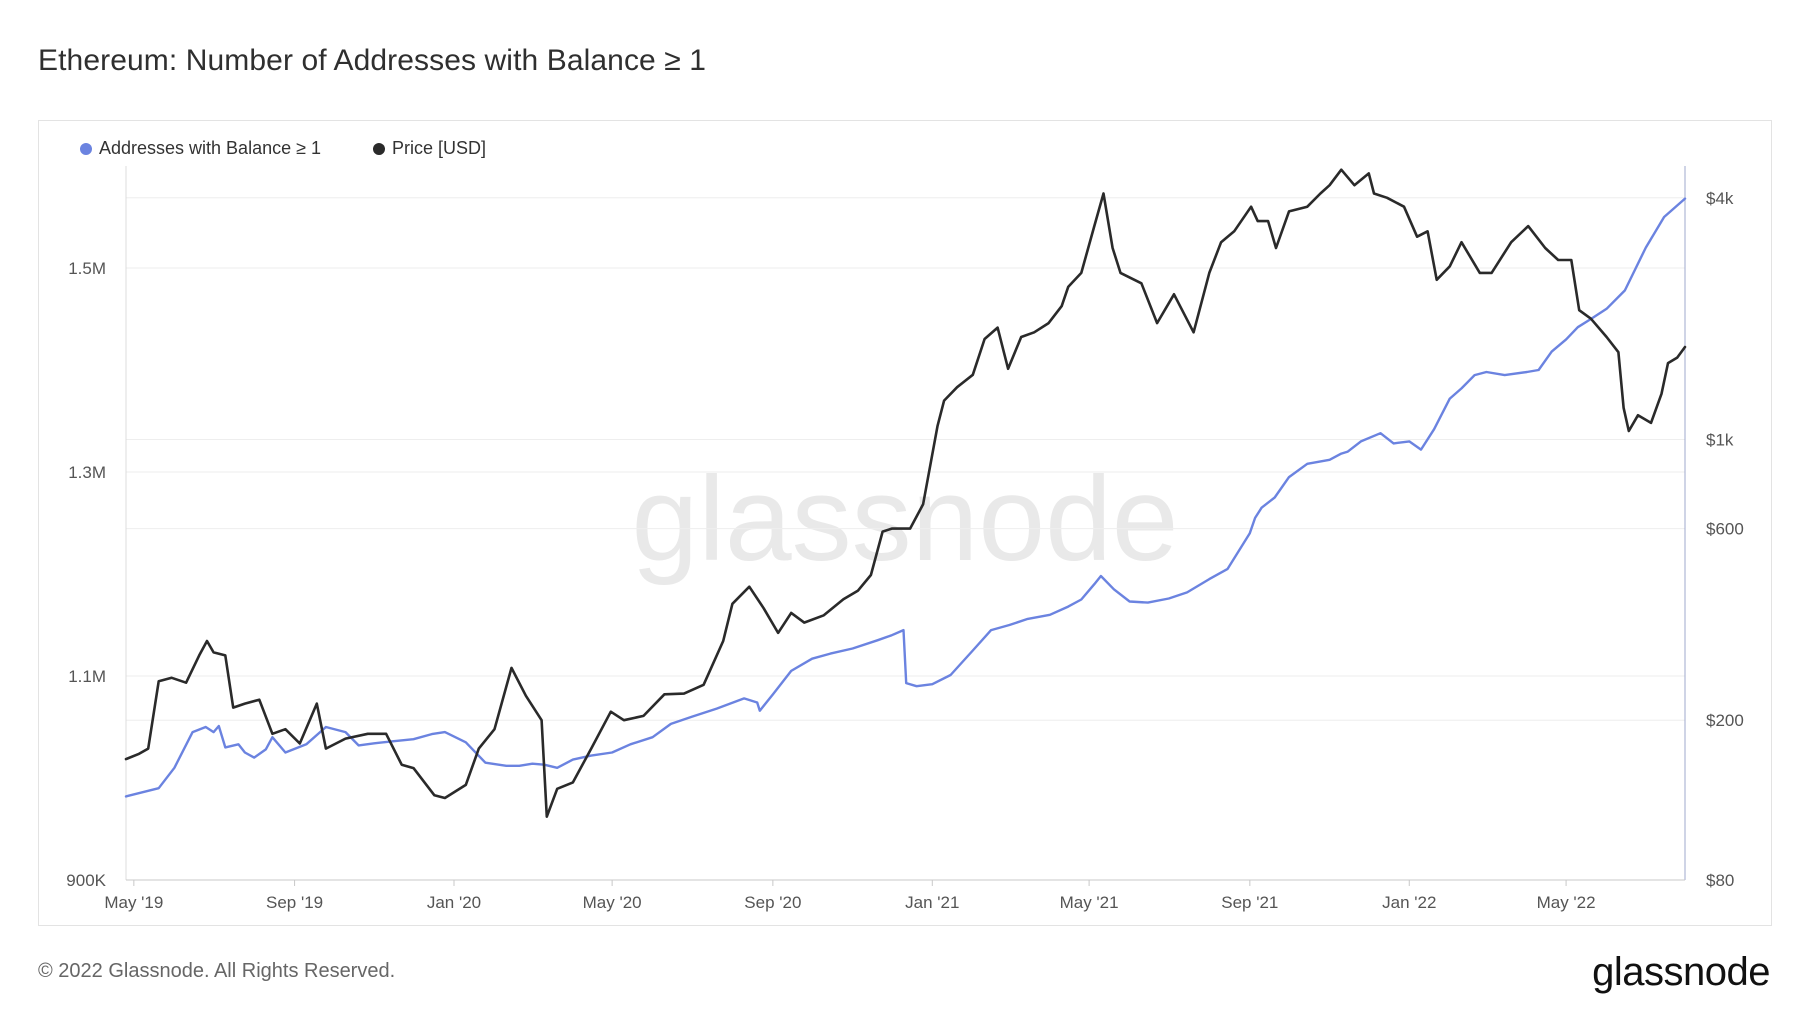 This screenshot has width=1800, height=1013. I want to click on legend-item-addresses: Addresses with Balance ≥ 1, so click(200, 148).